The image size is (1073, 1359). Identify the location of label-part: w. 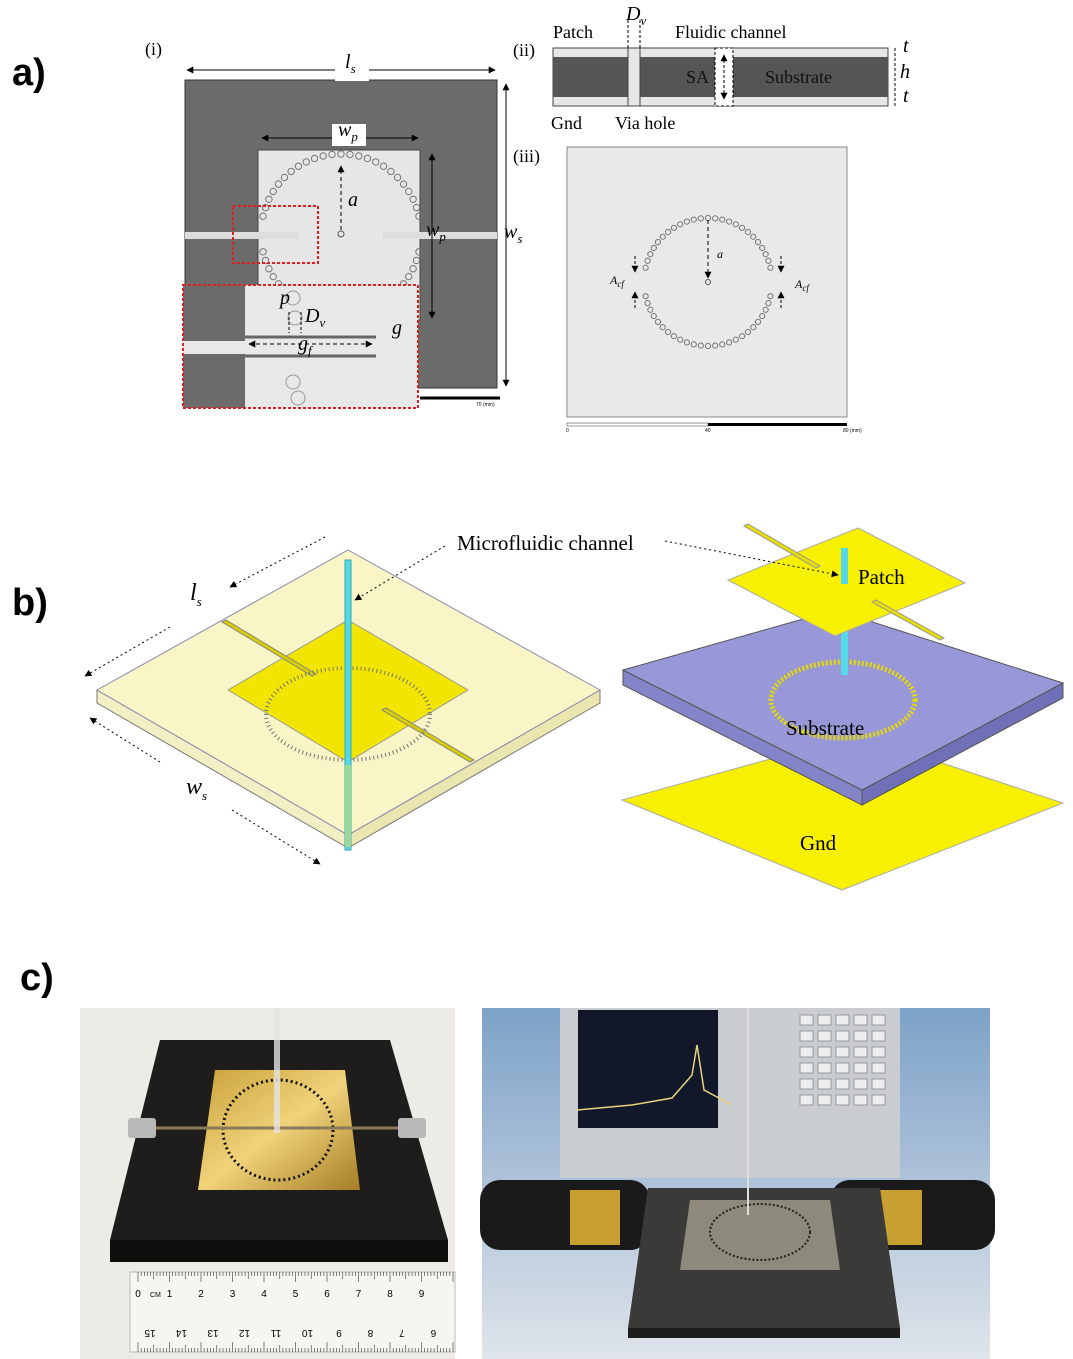
(511, 232).